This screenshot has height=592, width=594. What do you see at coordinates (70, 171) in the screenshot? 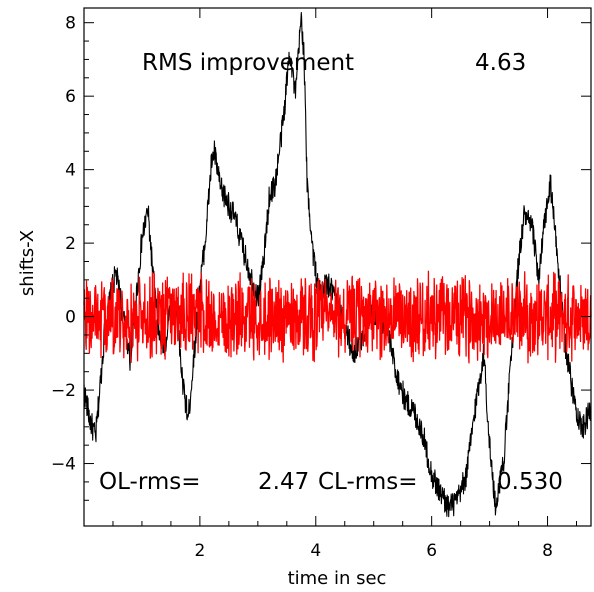
I see `y-tick-label: 4` at bounding box center [70, 171].